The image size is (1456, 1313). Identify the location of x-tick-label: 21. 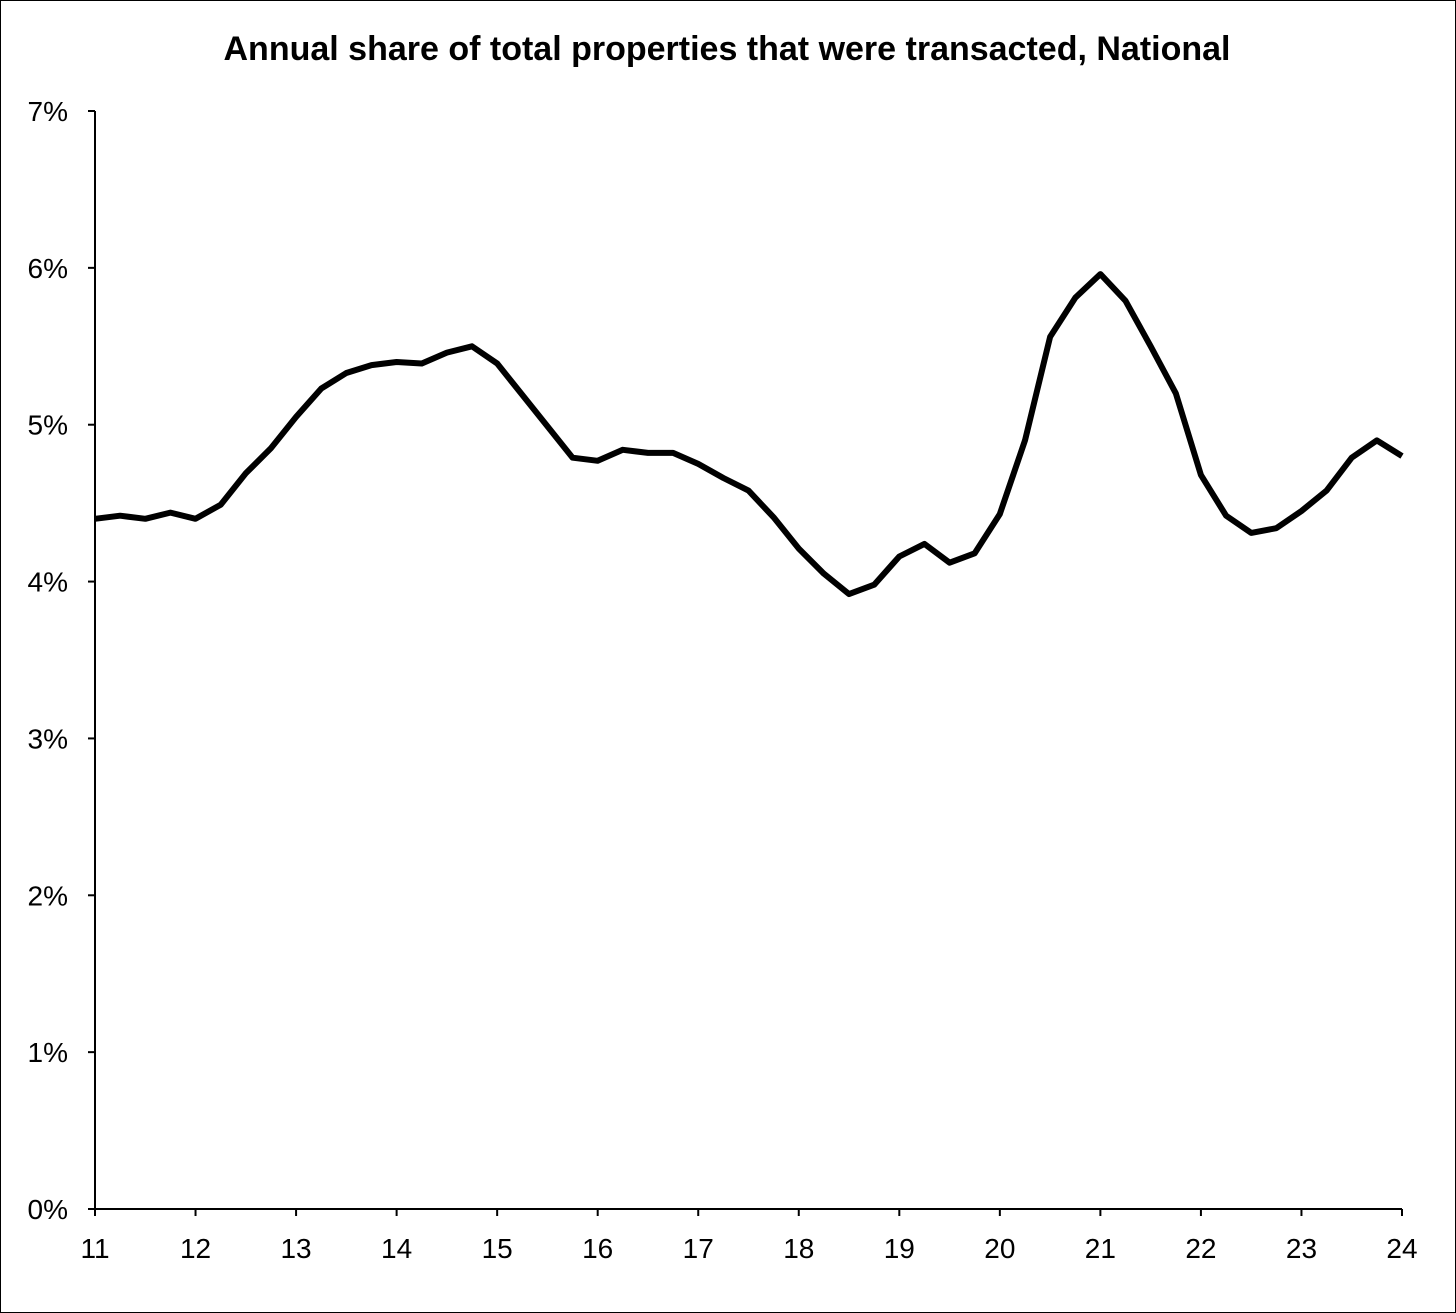
(1100, 1248).